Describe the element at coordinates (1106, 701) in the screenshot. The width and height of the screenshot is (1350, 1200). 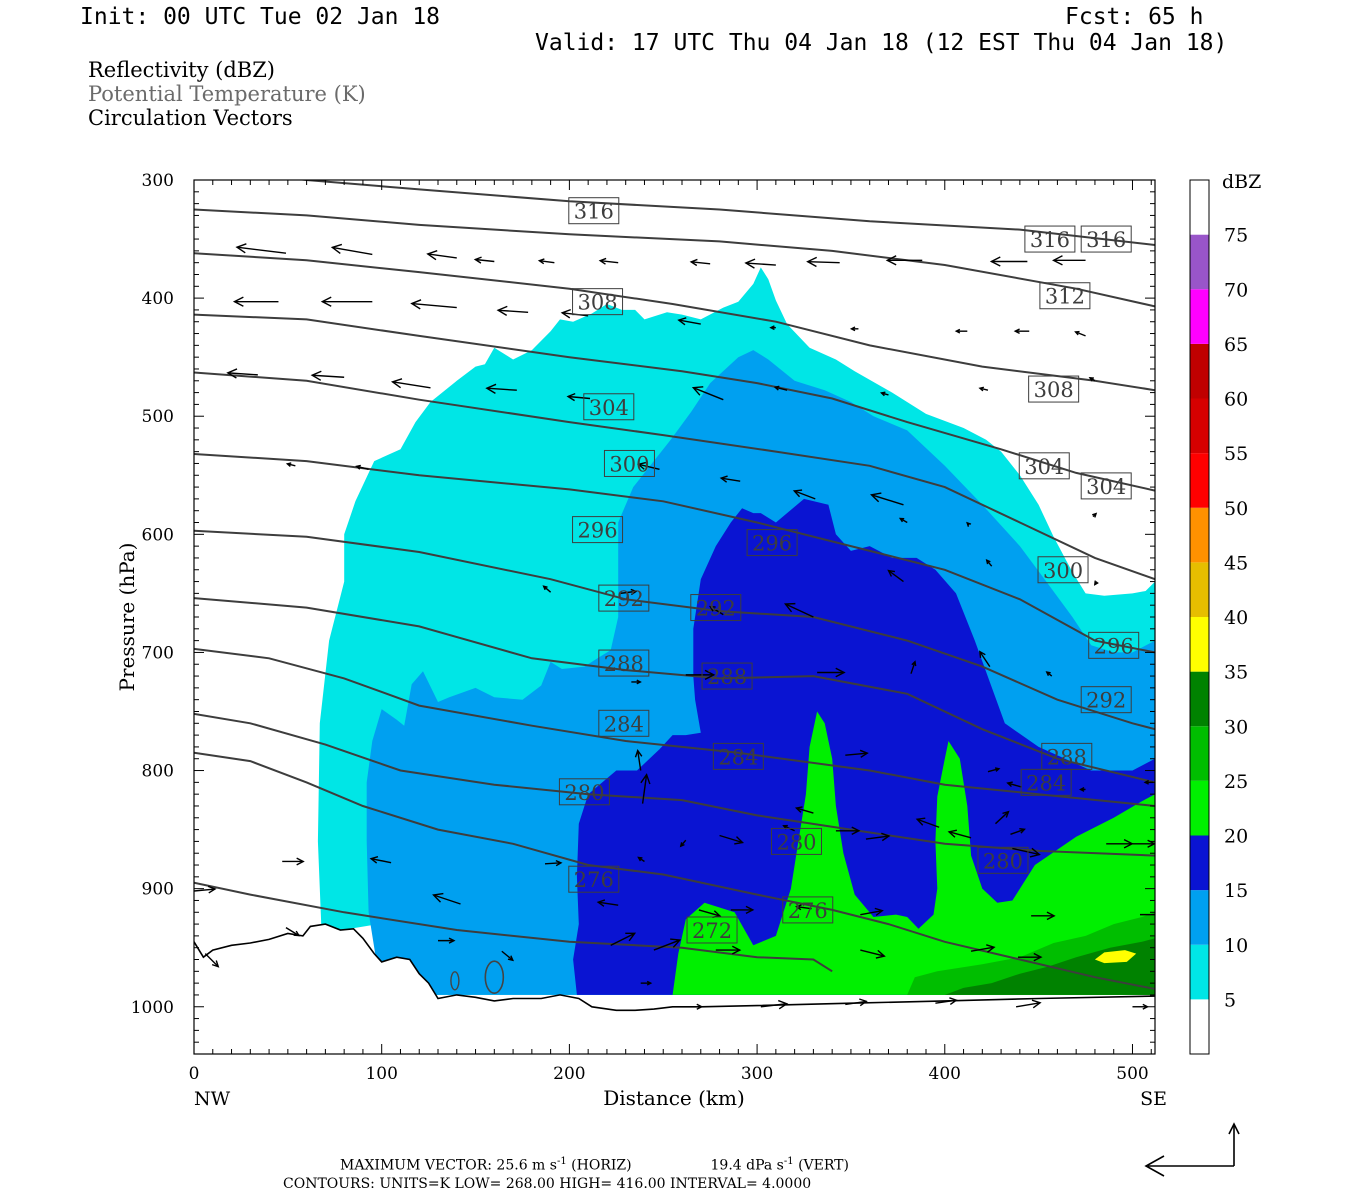
I see `theta-contour-label: 292` at that location.